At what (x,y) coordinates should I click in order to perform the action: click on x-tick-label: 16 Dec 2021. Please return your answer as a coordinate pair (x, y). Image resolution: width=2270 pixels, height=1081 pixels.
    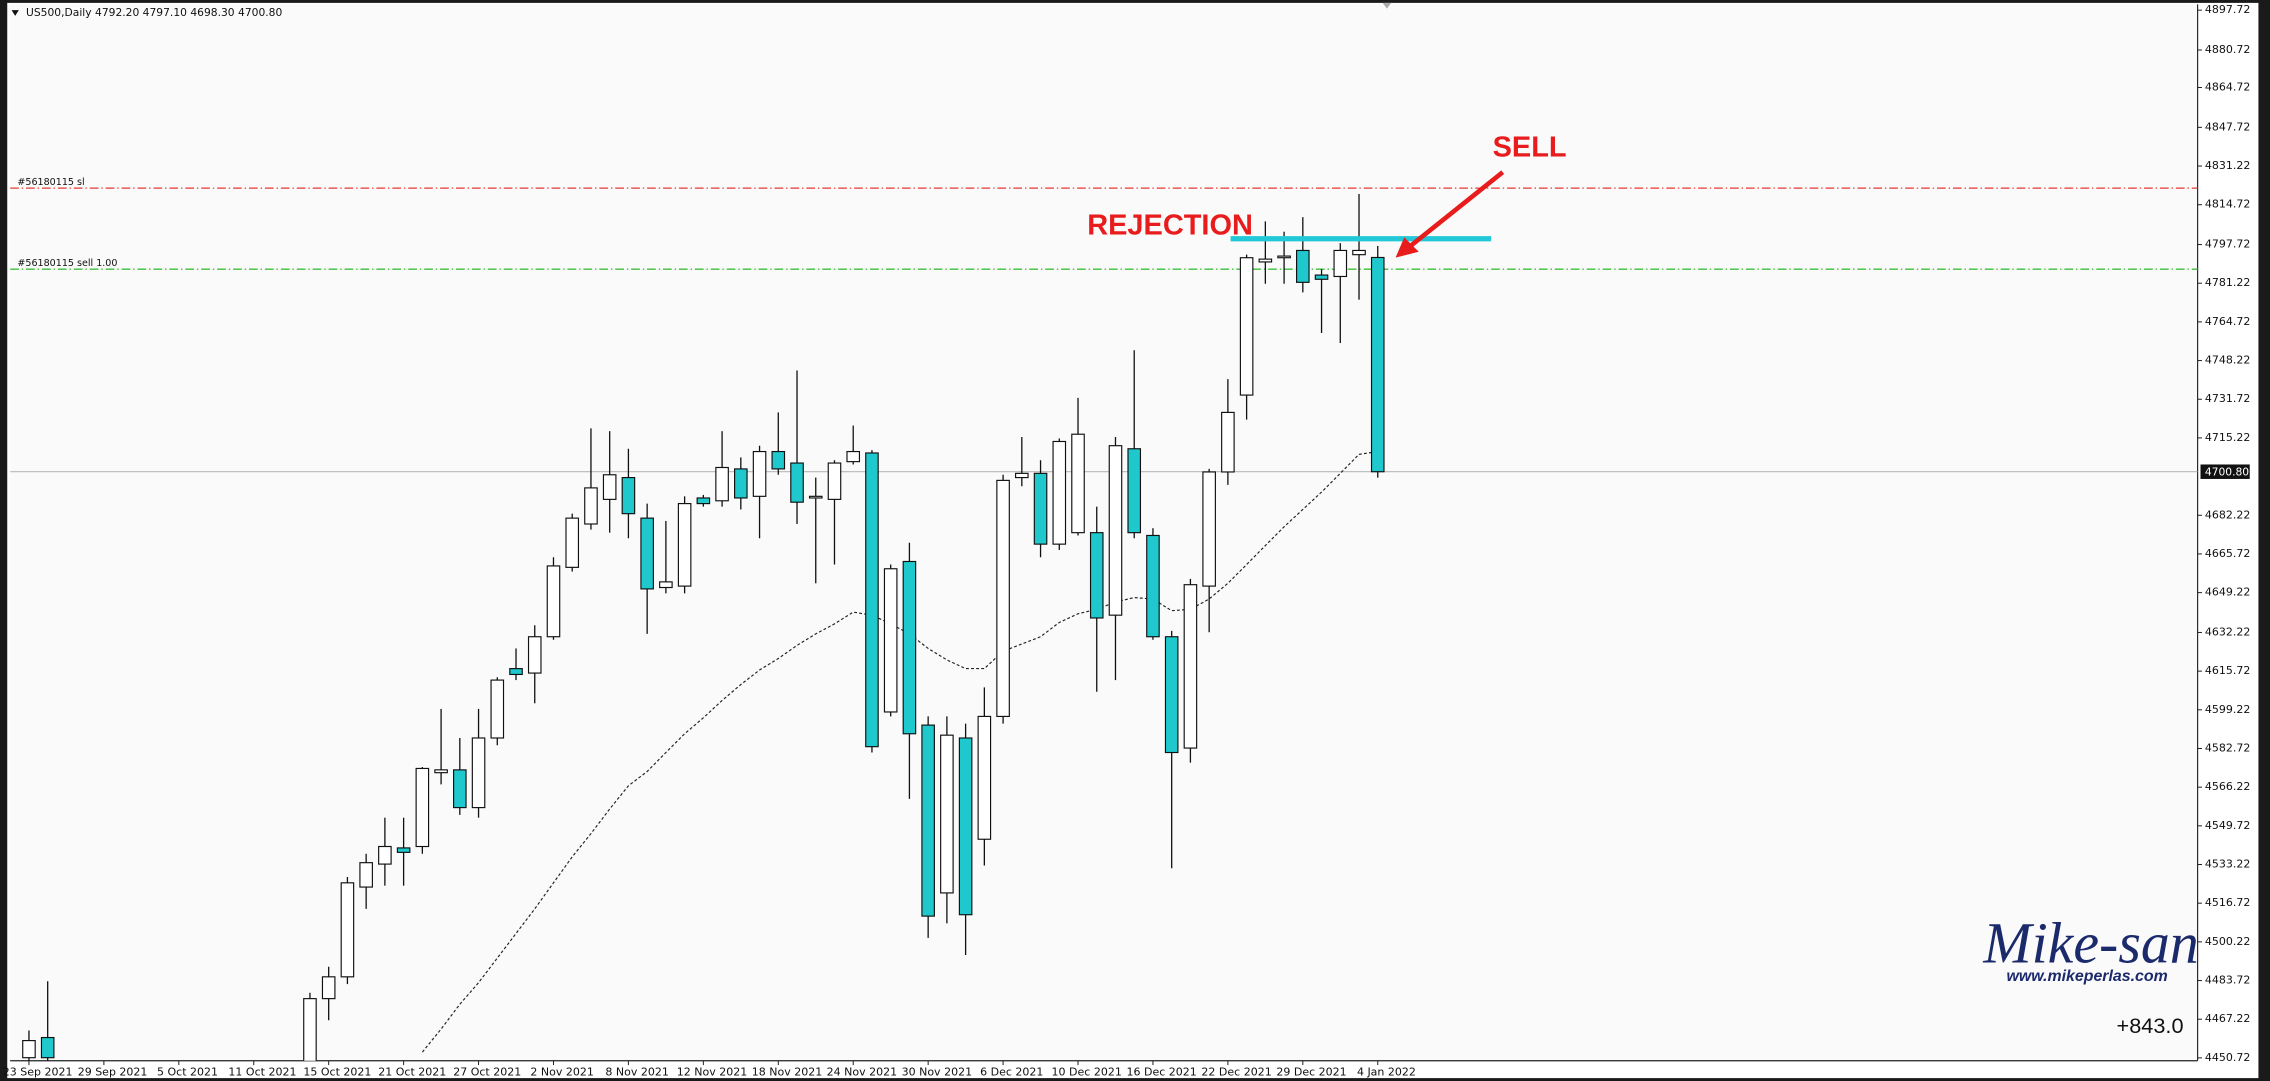
    Looking at the image, I should click on (1161, 1071).